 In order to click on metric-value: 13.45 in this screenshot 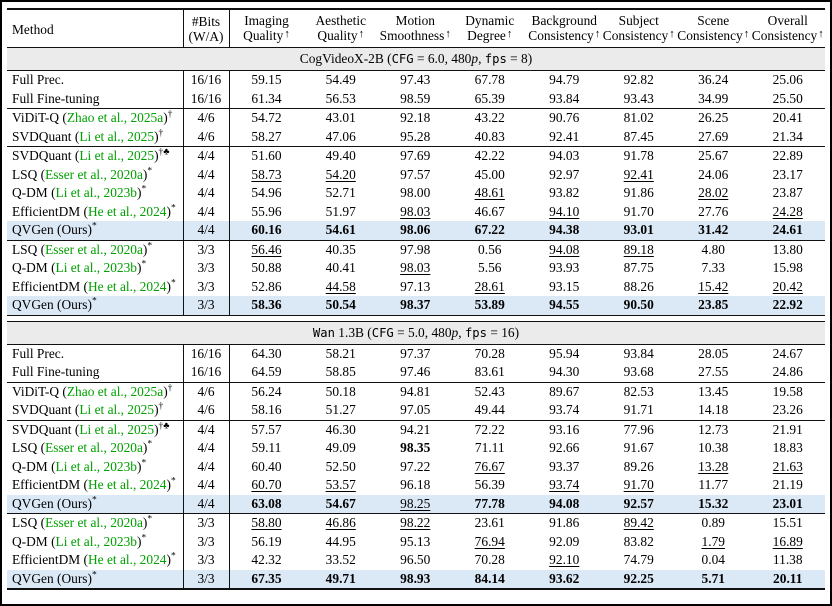, I will do `click(713, 391)`.